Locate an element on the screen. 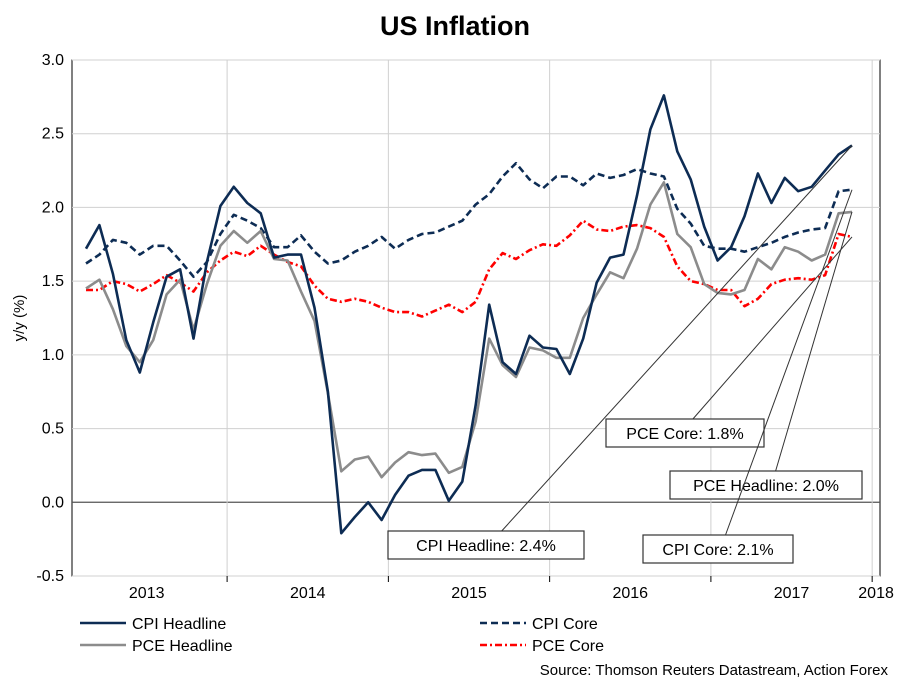 This screenshot has width=909, height=682. x-axis-ticks: 2013 2014 2015 2016 2017 2018 is located at coordinates (511, 593).